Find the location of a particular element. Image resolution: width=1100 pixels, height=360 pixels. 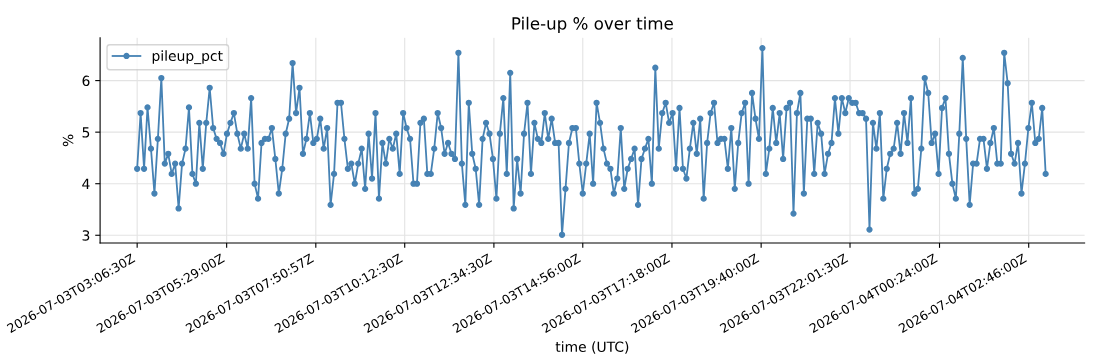

legend-label: pileup_pct is located at coordinates (187, 57).